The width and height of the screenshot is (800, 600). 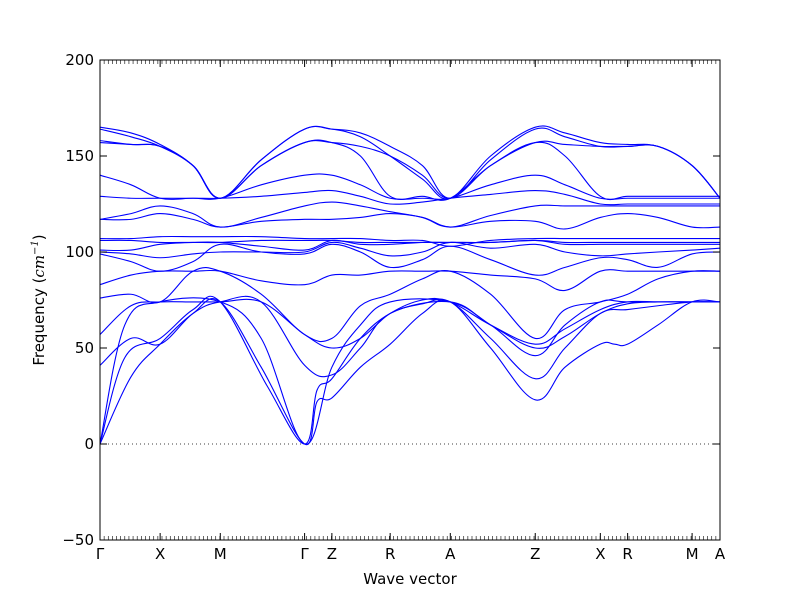 I want to click on y-axis-label-text: Frequency (, so click(x=39, y=322).